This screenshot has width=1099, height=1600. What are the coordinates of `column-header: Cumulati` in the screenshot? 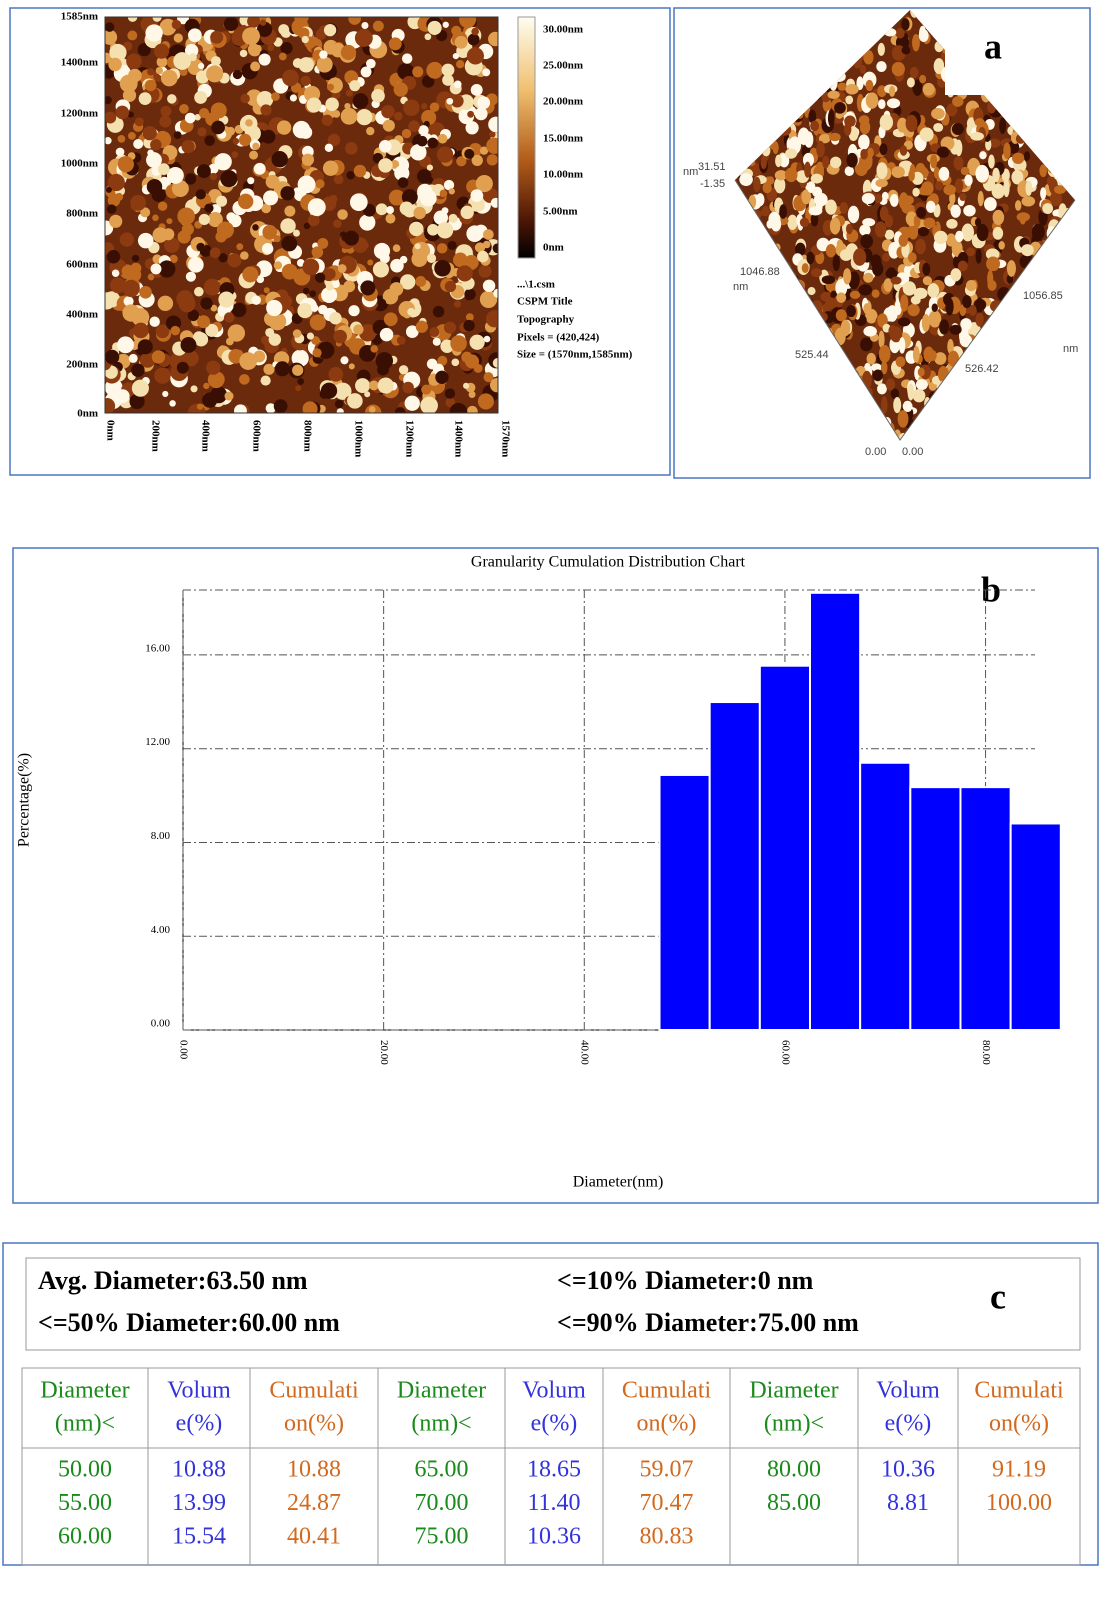 It's located at (1019, 1391).